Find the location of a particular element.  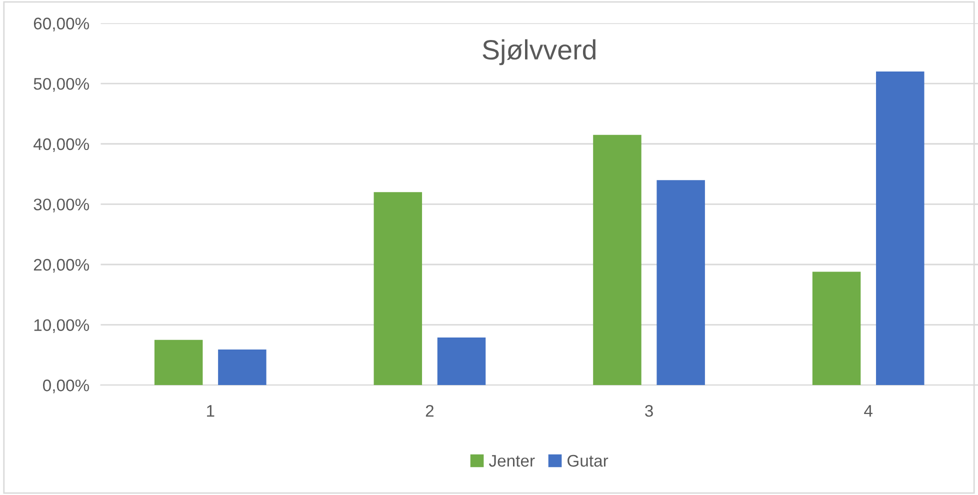

y-tick-label: 40,00% is located at coordinates (61, 145).